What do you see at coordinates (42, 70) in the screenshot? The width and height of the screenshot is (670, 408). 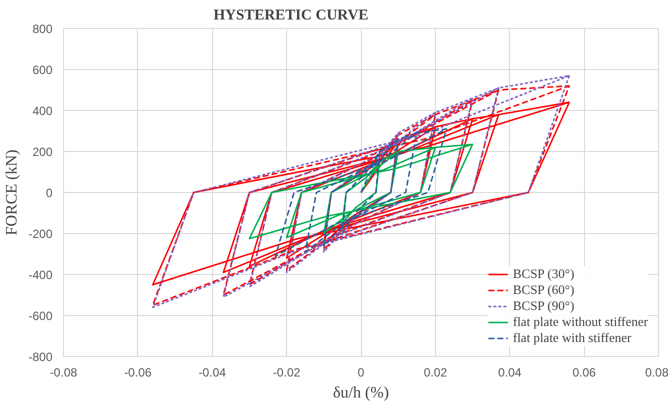 I see `y-tick-label: 600` at bounding box center [42, 70].